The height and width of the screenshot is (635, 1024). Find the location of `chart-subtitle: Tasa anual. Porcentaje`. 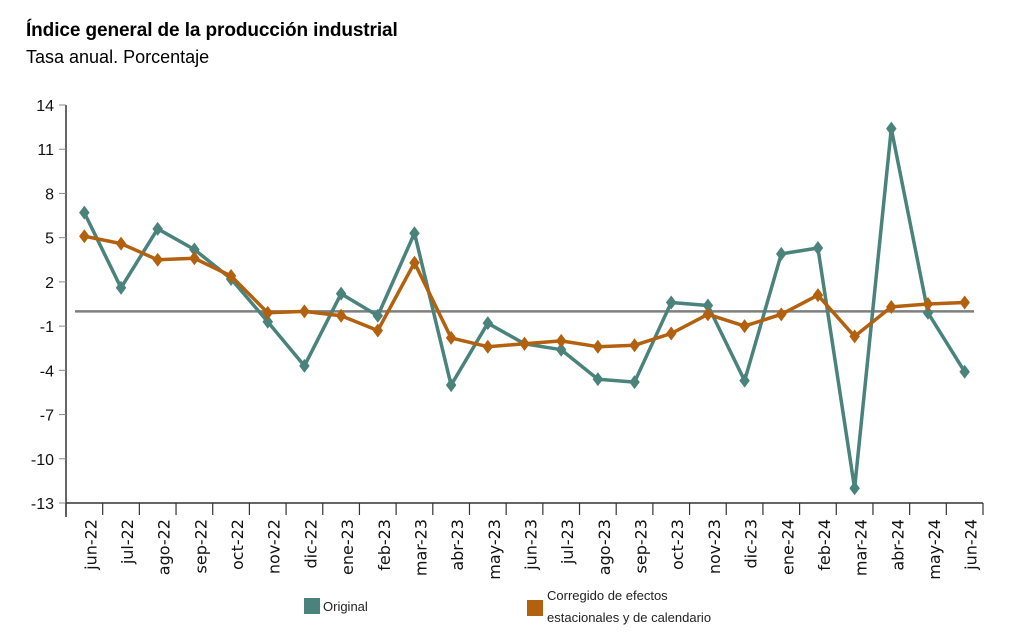

chart-subtitle: Tasa anual. Porcentaje is located at coordinates (118, 57).